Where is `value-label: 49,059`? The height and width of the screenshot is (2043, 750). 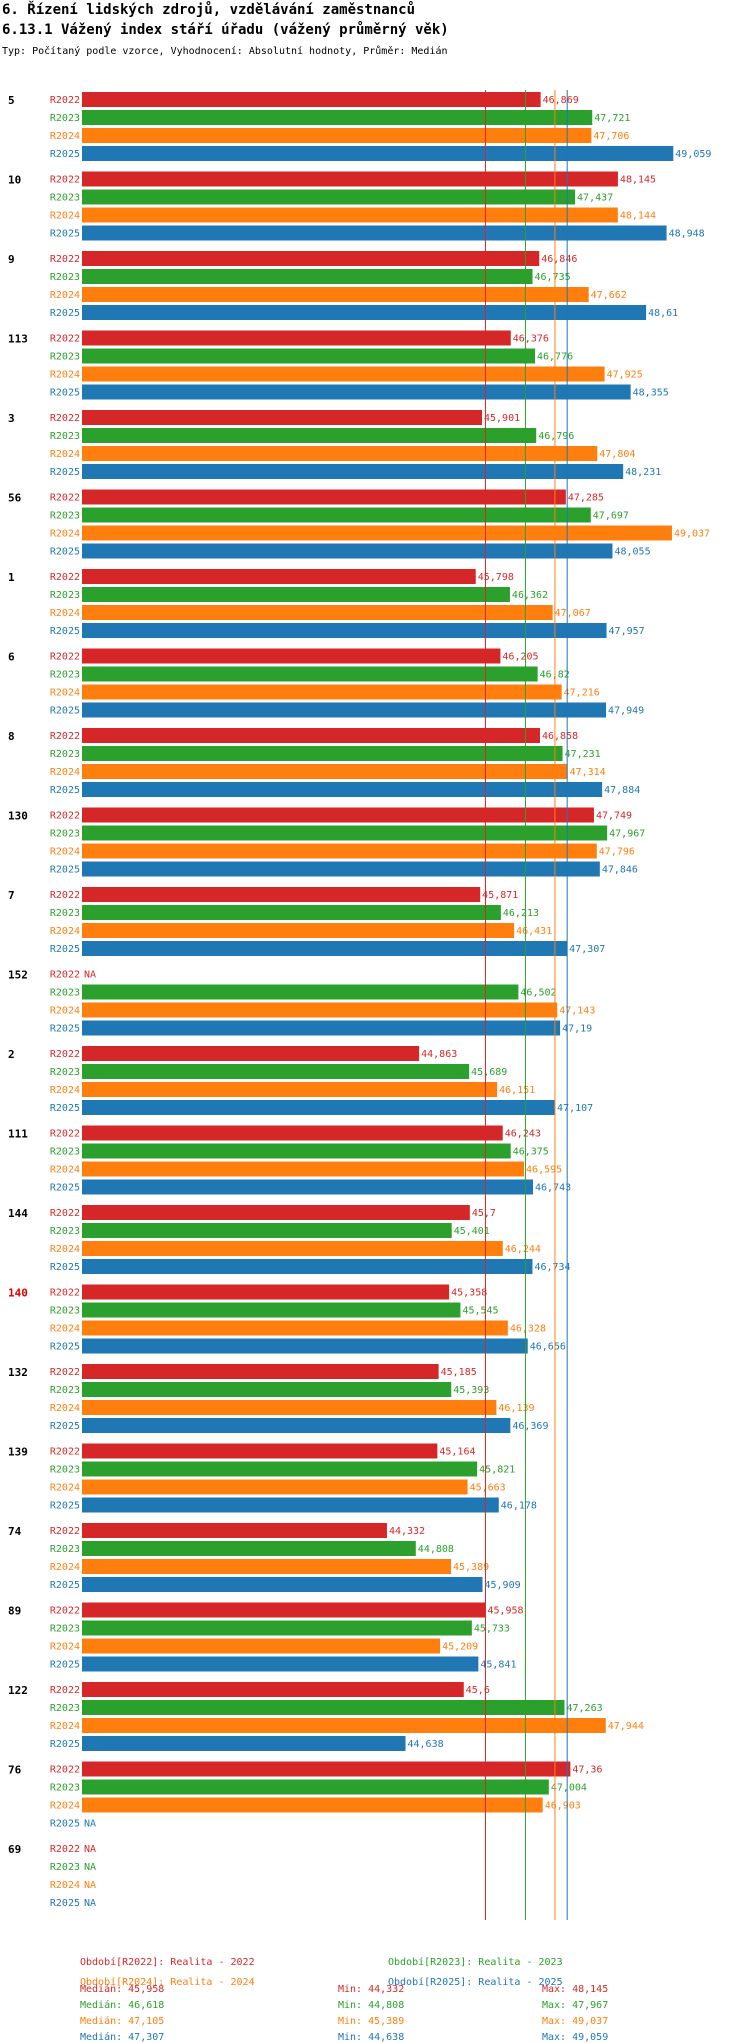 value-label: 49,059 is located at coordinates (693, 154).